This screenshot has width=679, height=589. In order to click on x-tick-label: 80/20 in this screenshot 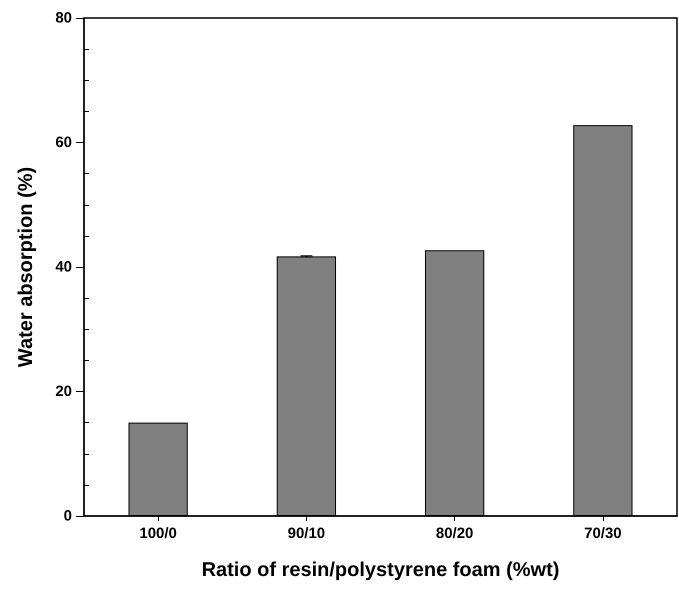, I will do `click(455, 533)`.